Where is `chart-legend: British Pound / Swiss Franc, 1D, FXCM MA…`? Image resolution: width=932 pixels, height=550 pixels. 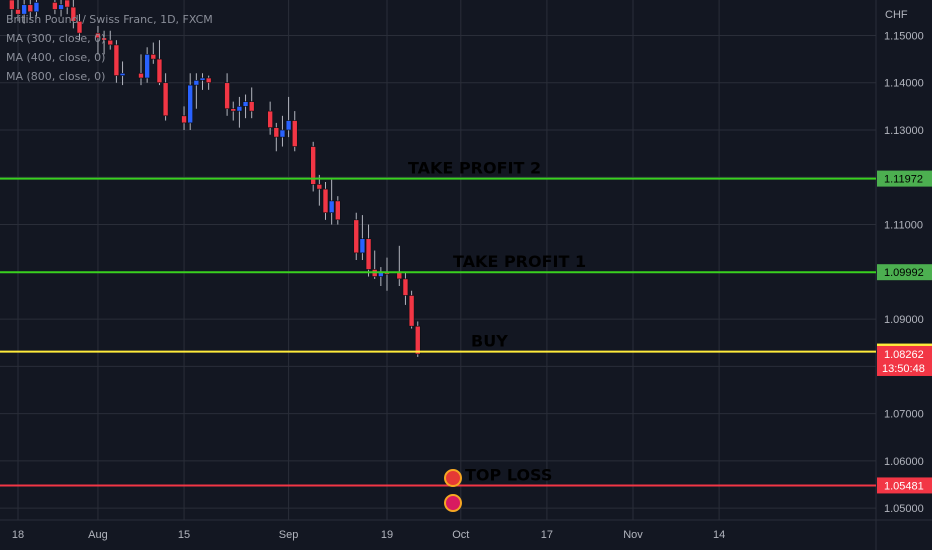
chart-legend: British Pound / Swiss Franc, 1D, FXCM MA… is located at coordinates (109, 48).